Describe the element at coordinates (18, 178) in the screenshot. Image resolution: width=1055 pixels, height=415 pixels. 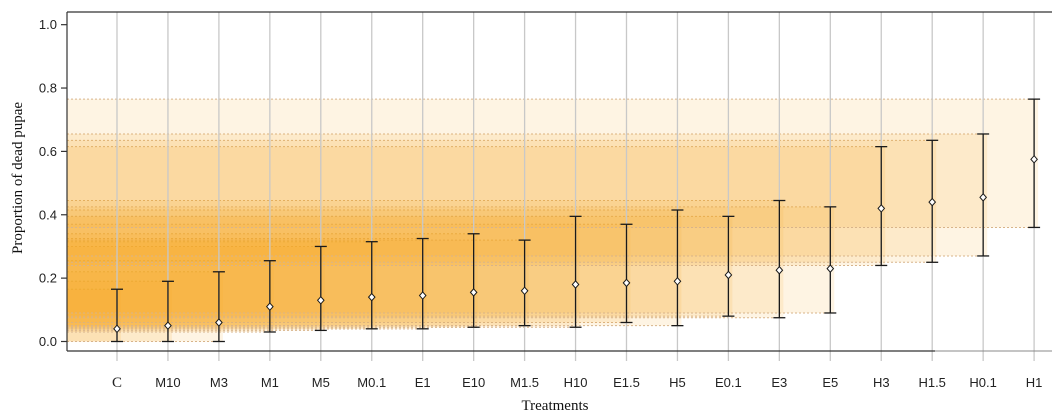
I see `y-axis-title: Proportion of dead pupae` at that location.